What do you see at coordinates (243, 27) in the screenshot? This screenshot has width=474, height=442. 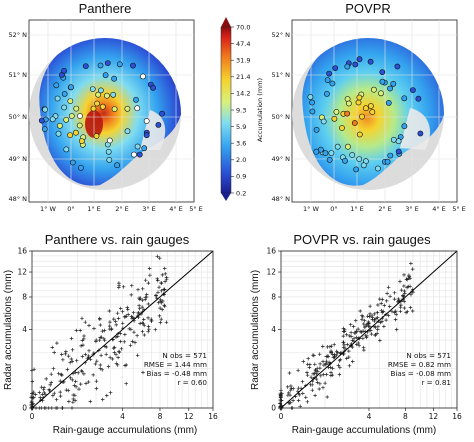 I see `colorbar-tick-label: 70.0` at bounding box center [243, 27].